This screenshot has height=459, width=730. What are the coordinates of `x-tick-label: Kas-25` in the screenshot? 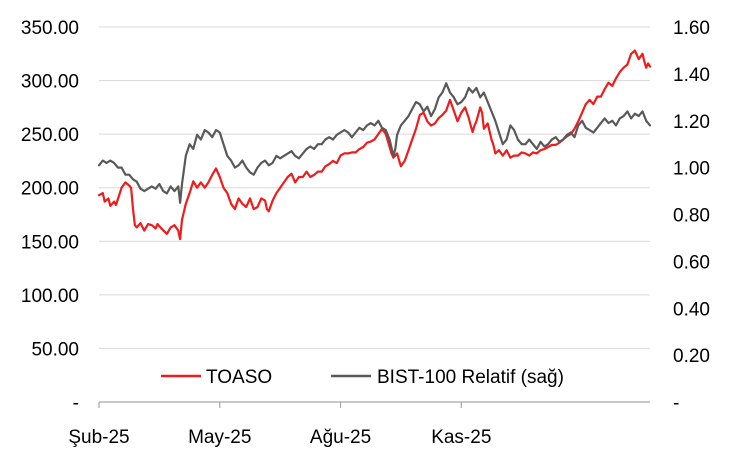 It's located at (461, 437).